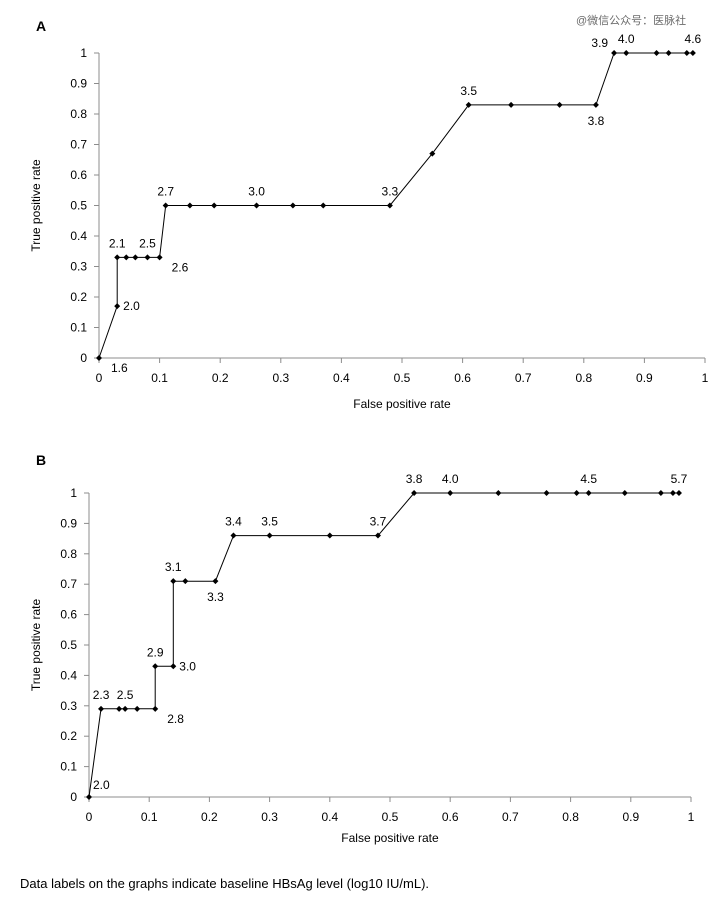 Image resolution: width=720 pixels, height=900 pixels. What do you see at coordinates (378, 522) in the screenshot?
I see `data-label: 3.7` at bounding box center [378, 522].